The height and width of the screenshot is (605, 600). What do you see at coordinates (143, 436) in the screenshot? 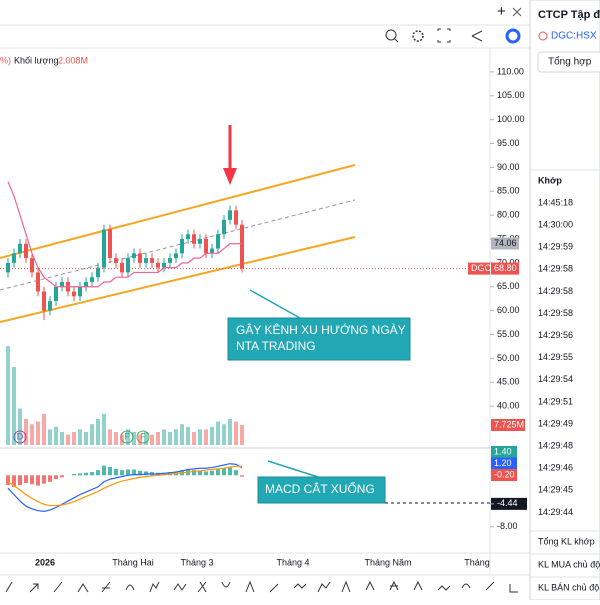
I see `event-marker: F` at bounding box center [143, 436].